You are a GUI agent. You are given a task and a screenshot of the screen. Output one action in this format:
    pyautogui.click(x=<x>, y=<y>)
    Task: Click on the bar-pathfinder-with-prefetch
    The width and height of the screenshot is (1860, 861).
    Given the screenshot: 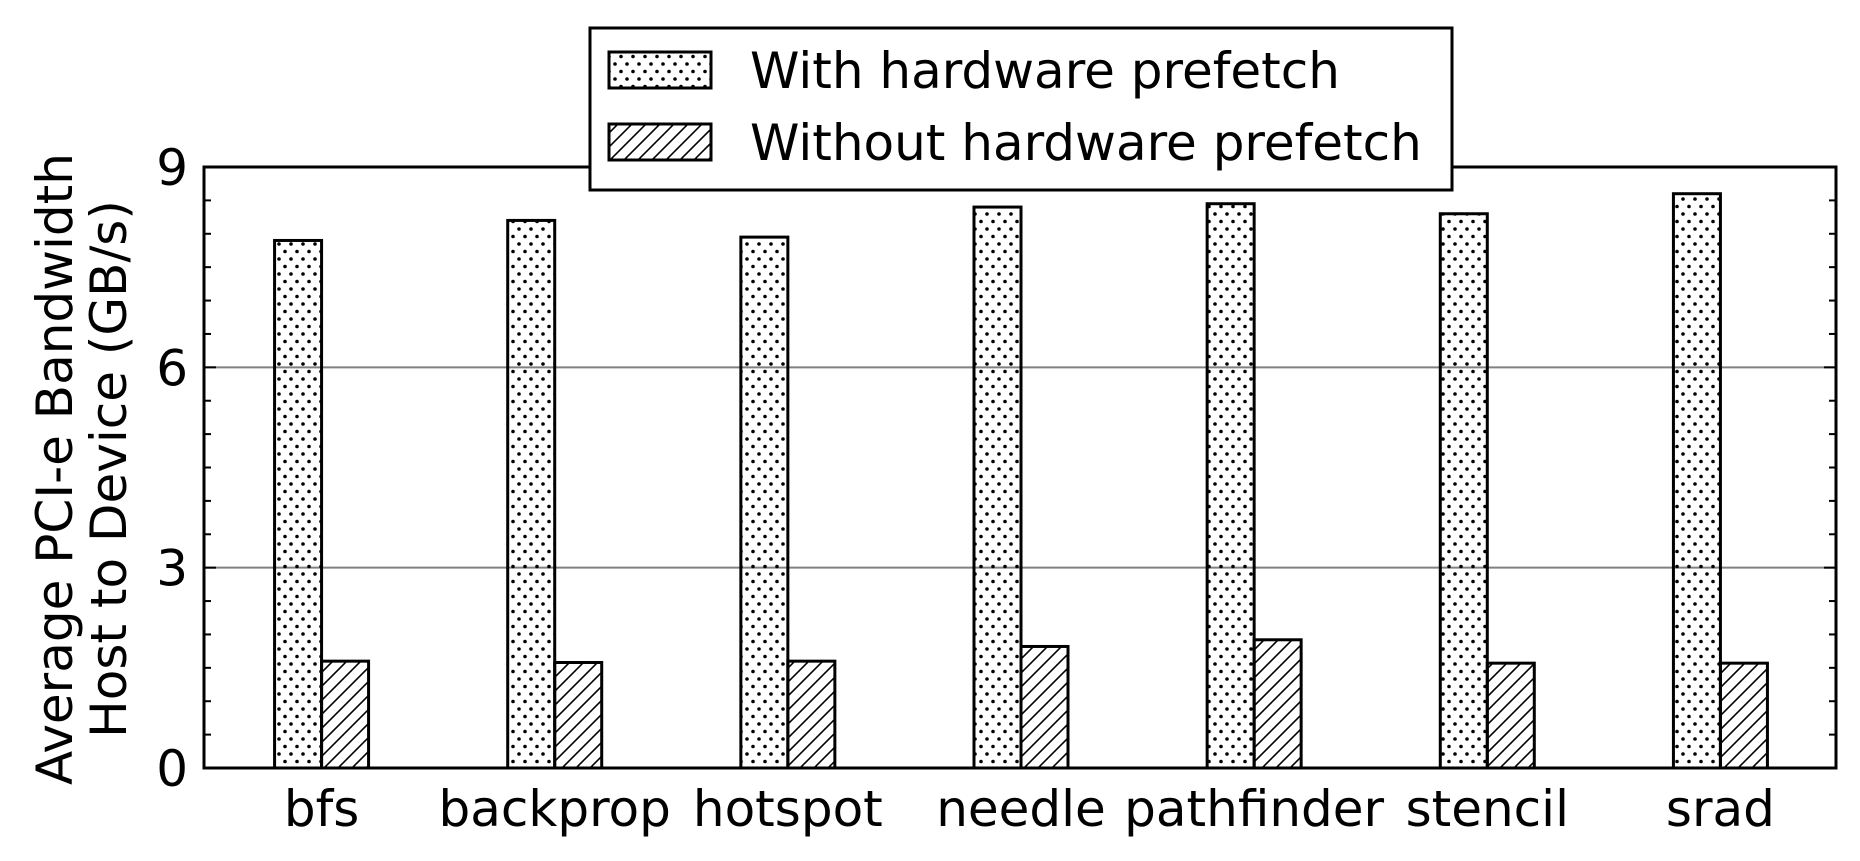 What is the action you would take?
    pyautogui.click(x=1230, y=486)
    